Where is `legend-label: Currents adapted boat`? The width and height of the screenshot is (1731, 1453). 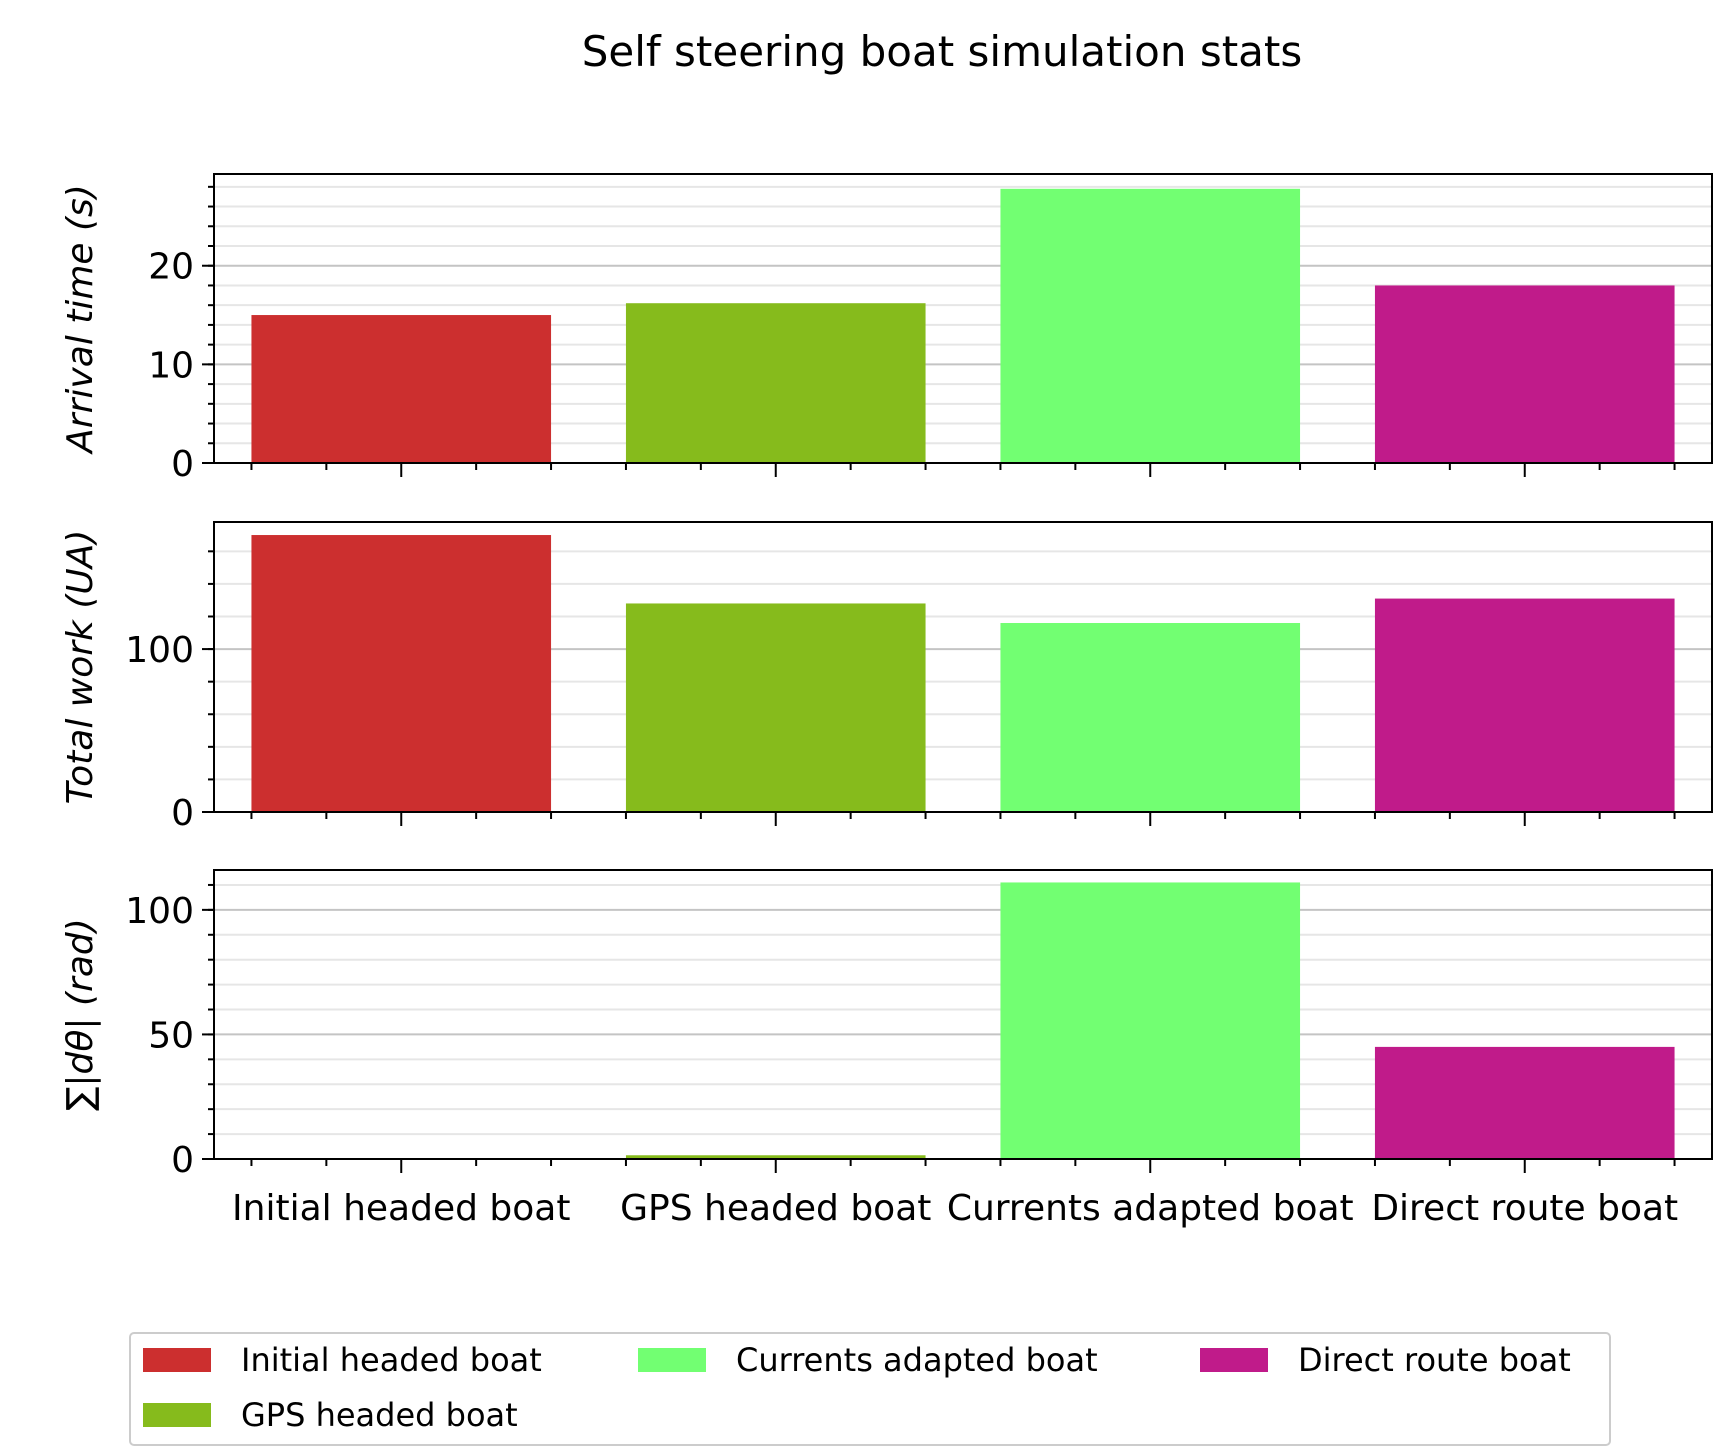 legend-label: Currents adapted boat is located at coordinates (917, 1360).